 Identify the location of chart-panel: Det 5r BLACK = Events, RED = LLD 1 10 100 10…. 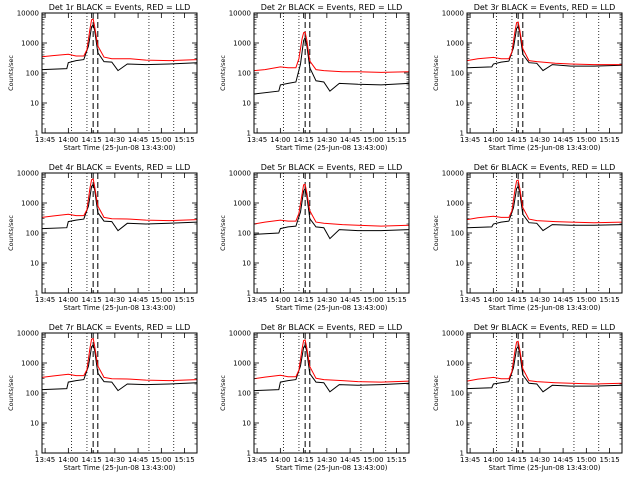
(314, 237).